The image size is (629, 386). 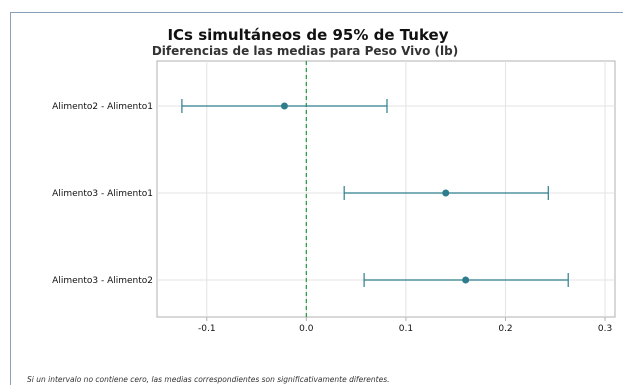 What do you see at coordinates (406, 329) in the screenshot?
I see `x-tick-label: 0.1` at bounding box center [406, 329].